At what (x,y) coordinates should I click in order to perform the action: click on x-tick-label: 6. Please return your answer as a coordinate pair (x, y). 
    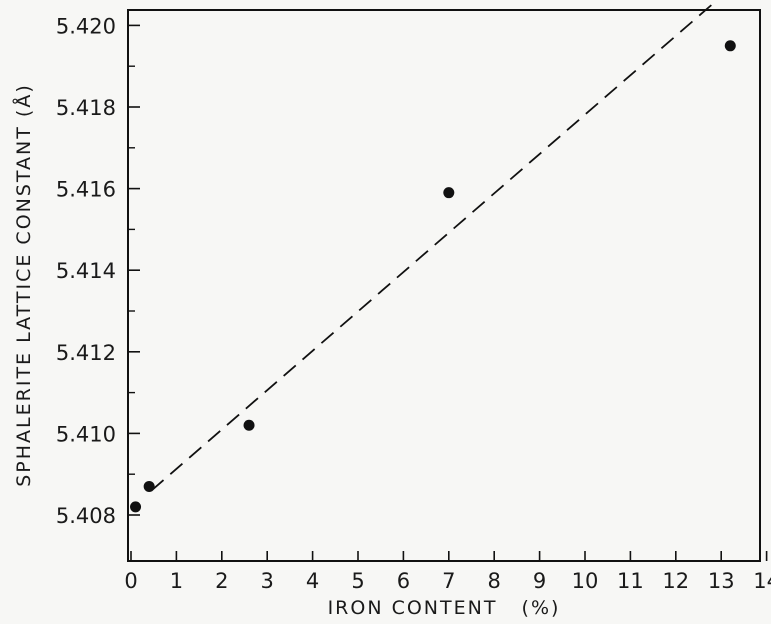
    Looking at the image, I should click on (403, 581).